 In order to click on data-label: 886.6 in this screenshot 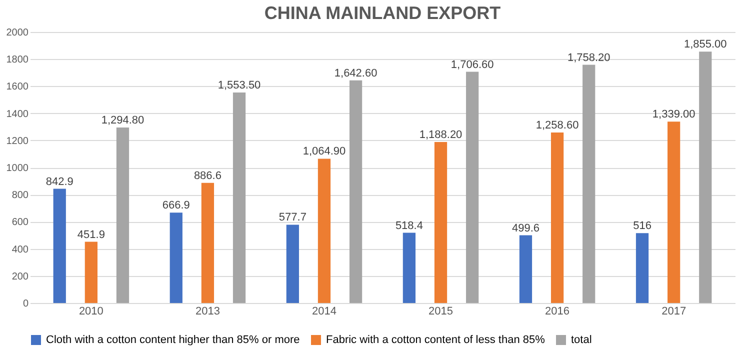, I will do `click(208, 176)`.